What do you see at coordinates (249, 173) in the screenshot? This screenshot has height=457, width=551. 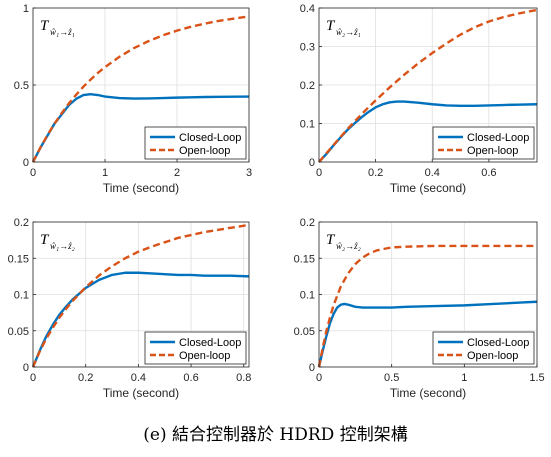 I see `x-tick-label: 3` at bounding box center [249, 173].